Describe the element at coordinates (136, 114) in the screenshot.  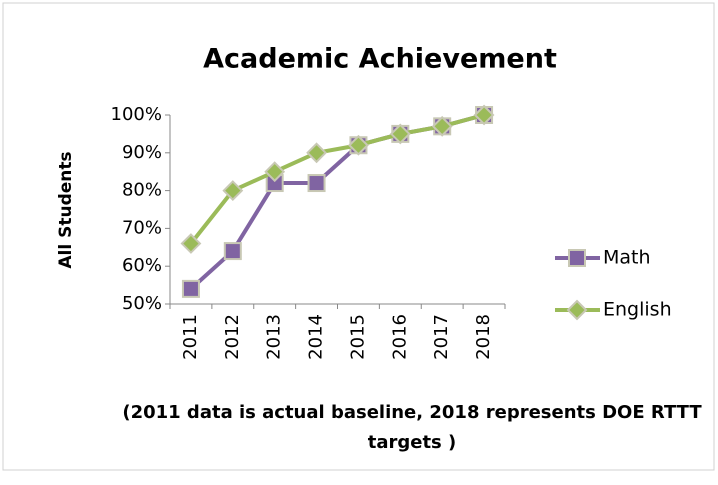
I see `y-tick-label: 100%` at that location.